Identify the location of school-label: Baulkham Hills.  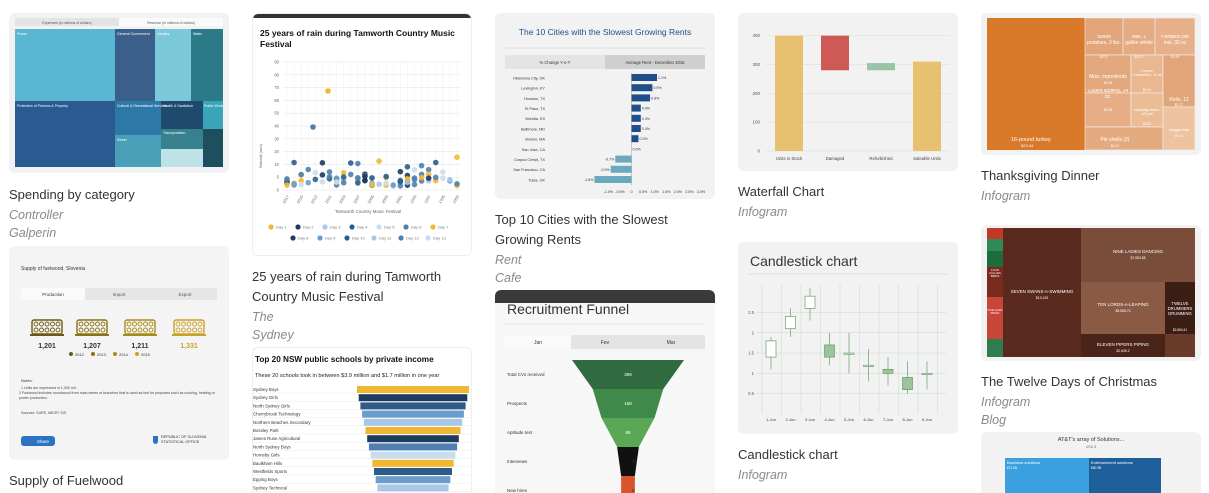
(268, 463).